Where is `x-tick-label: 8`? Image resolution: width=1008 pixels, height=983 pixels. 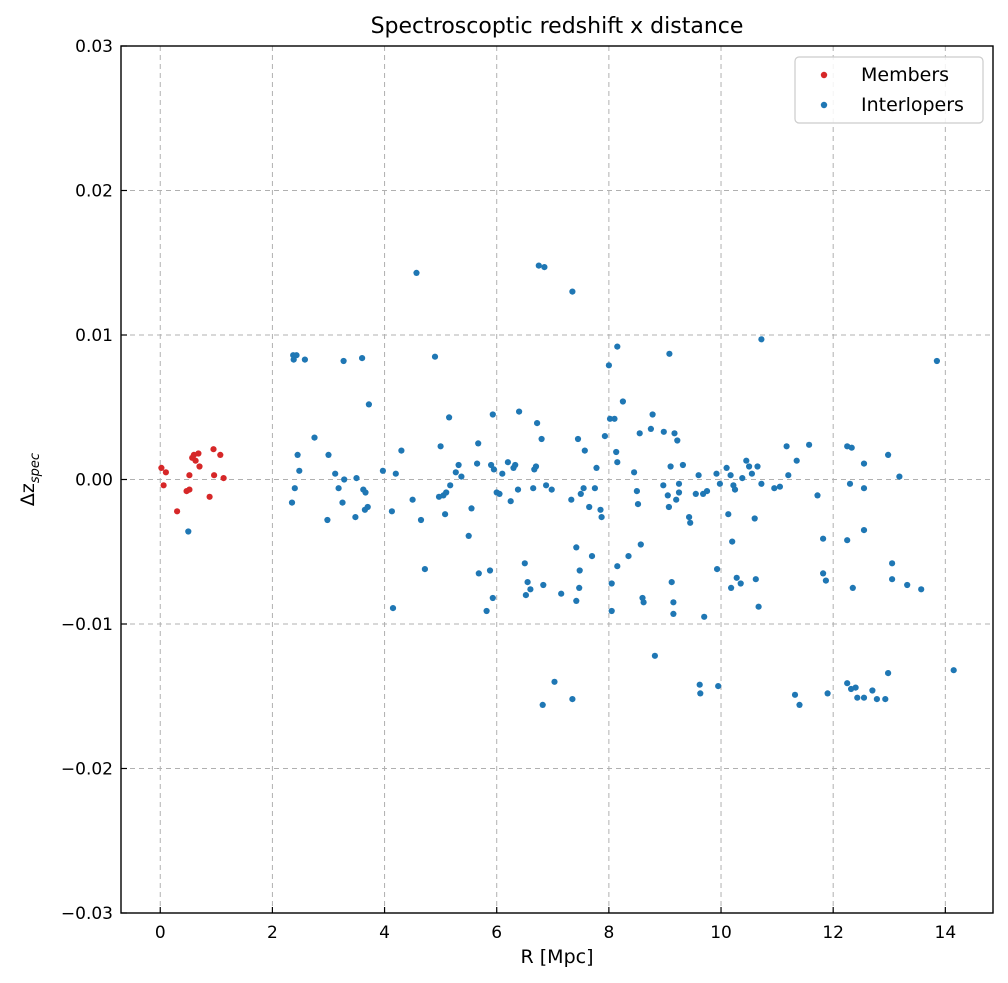
x-tick-label: 8 is located at coordinates (608, 933).